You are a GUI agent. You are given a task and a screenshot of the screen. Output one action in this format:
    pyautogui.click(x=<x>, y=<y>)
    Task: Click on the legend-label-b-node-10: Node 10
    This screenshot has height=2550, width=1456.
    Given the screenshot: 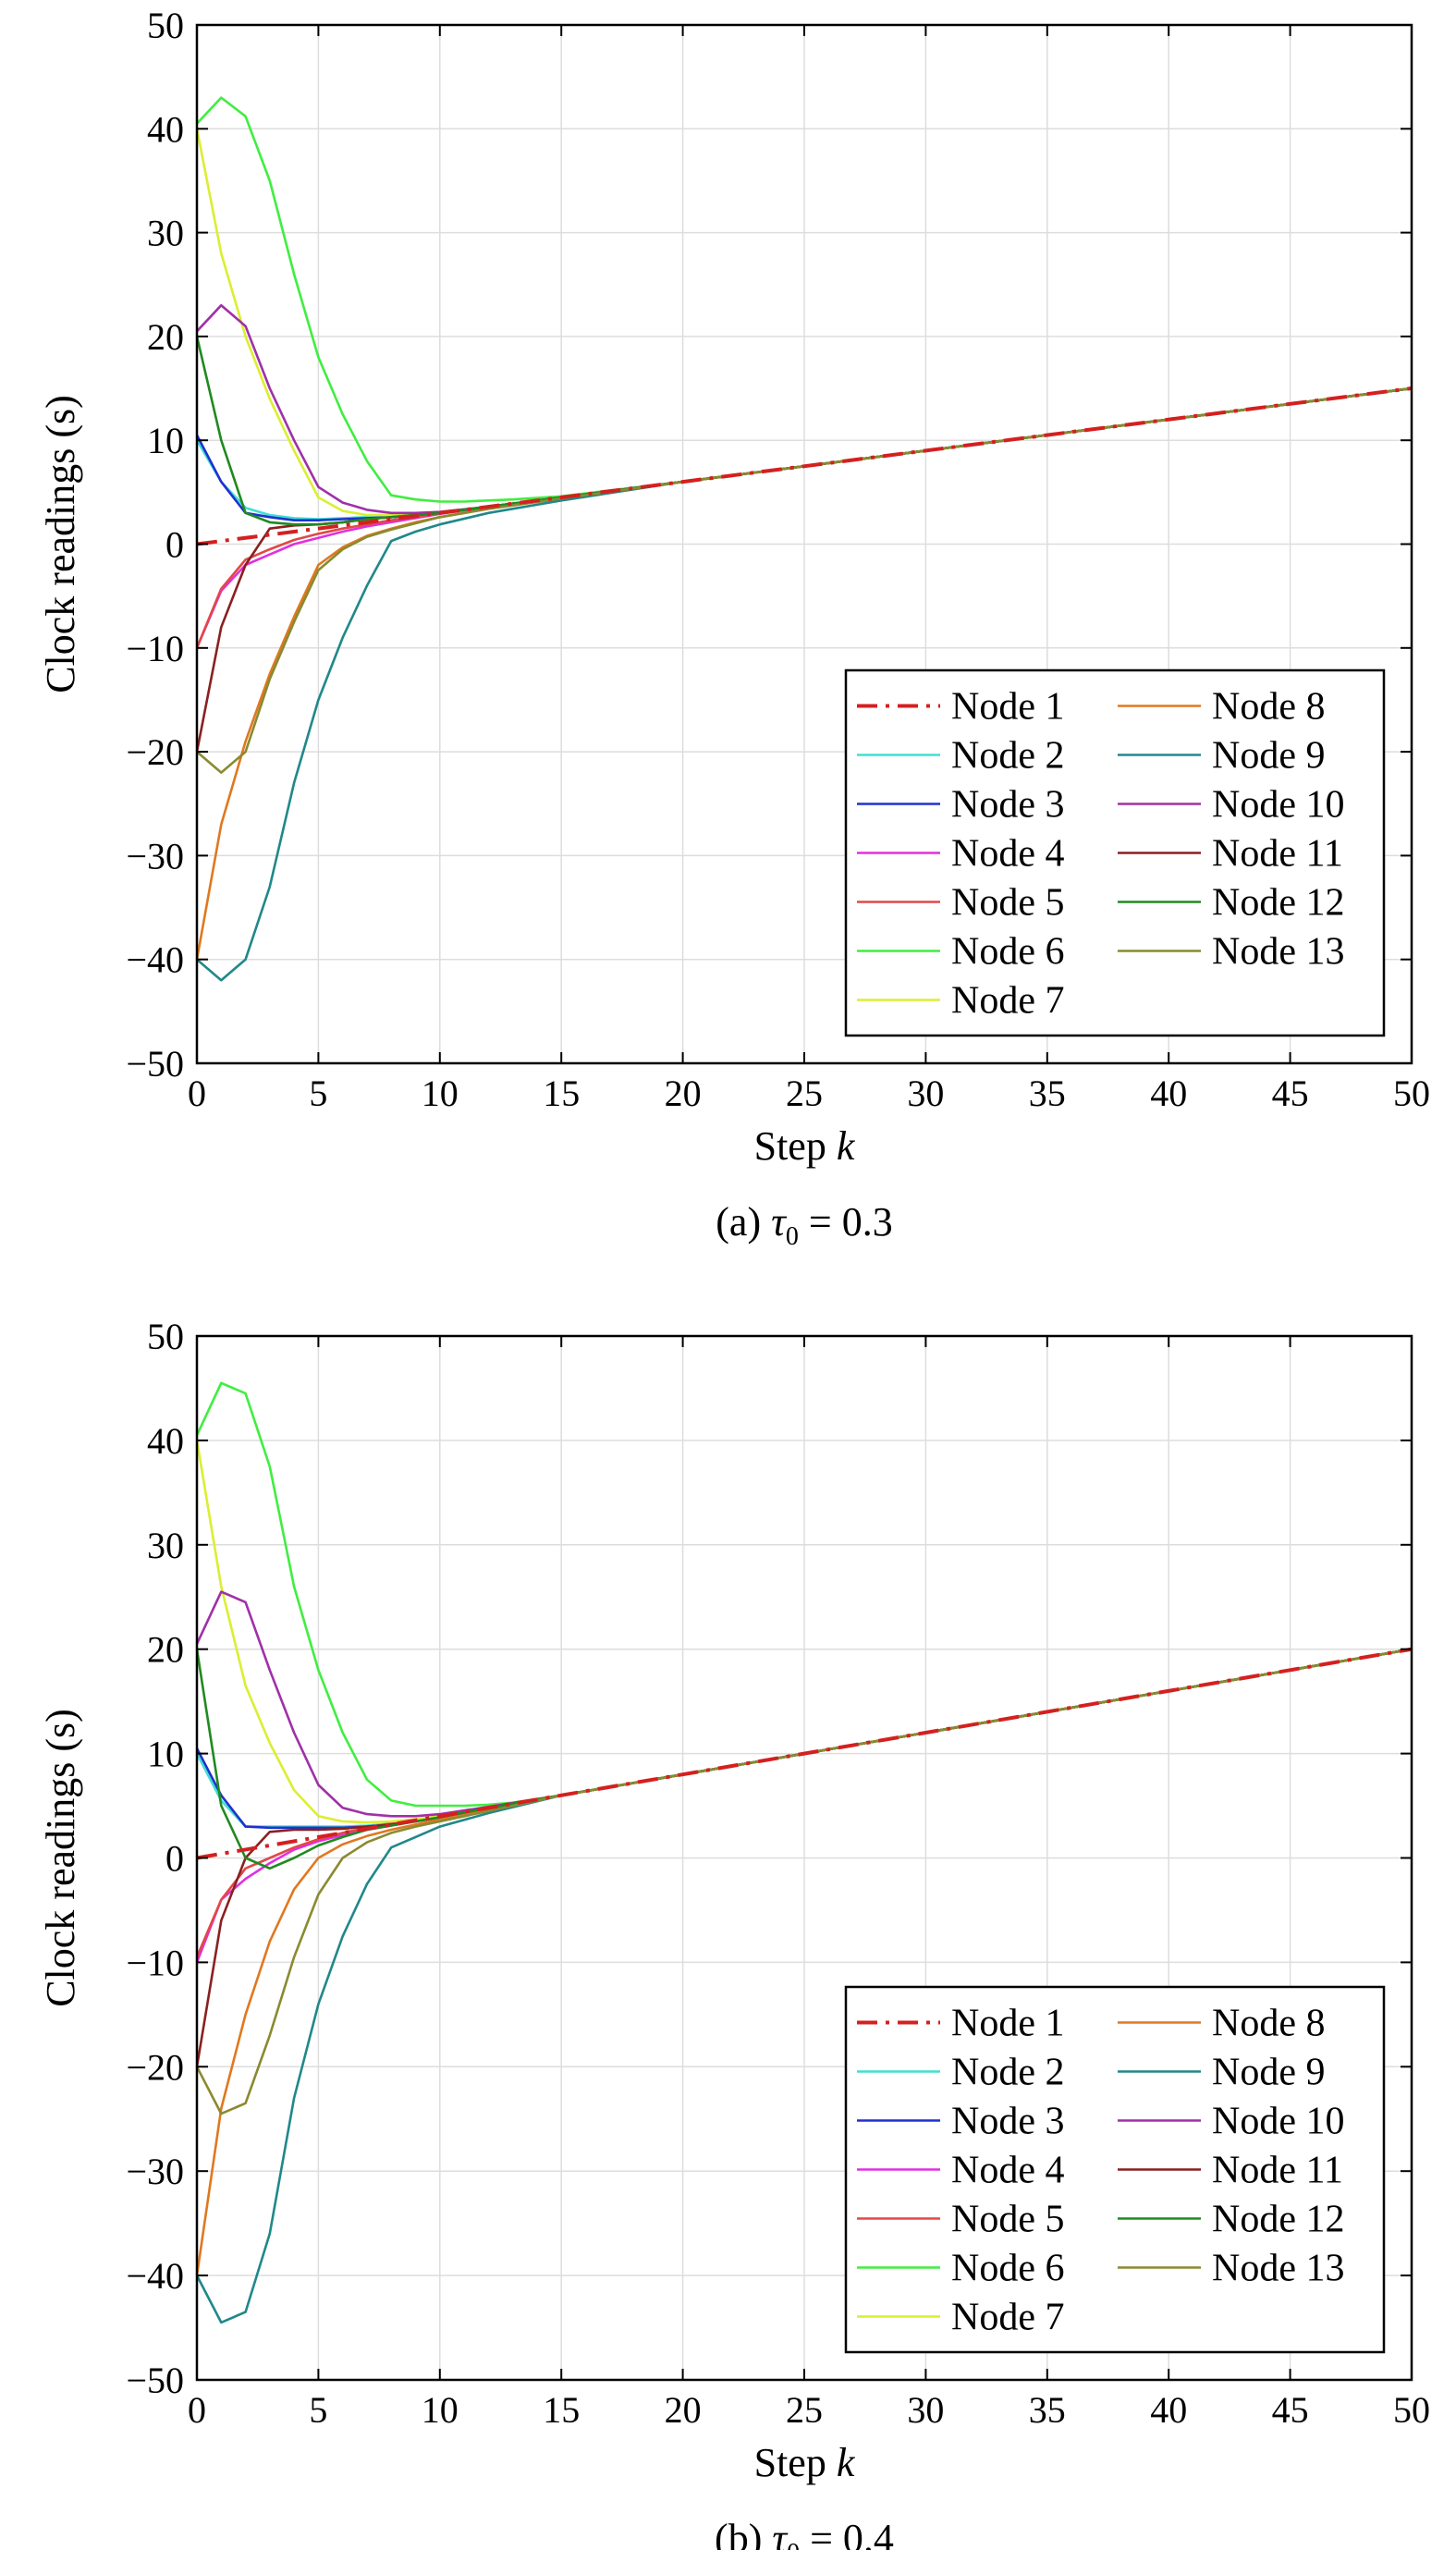 What is the action you would take?
    pyautogui.click(x=1278, y=2122)
    